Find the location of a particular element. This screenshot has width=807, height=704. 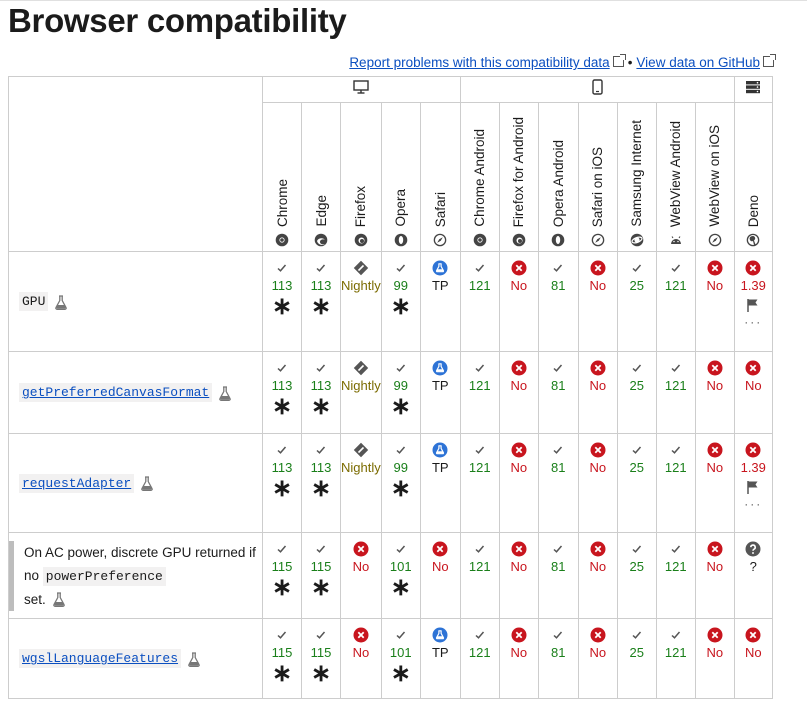

version-label: 115 is located at coordinates (282, 566).